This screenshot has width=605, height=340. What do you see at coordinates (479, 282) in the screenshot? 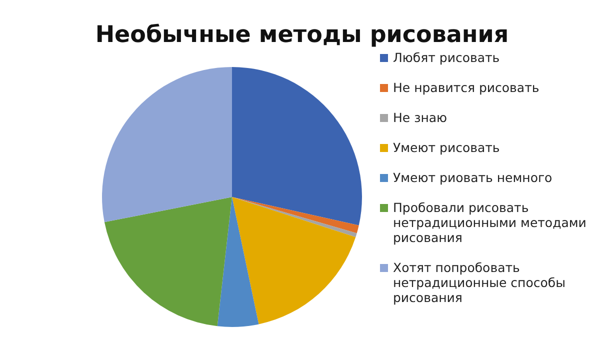
I see `legend-label: Хотят попробовать нетрадиционные способы рисования` at bounding box center [479, 282].